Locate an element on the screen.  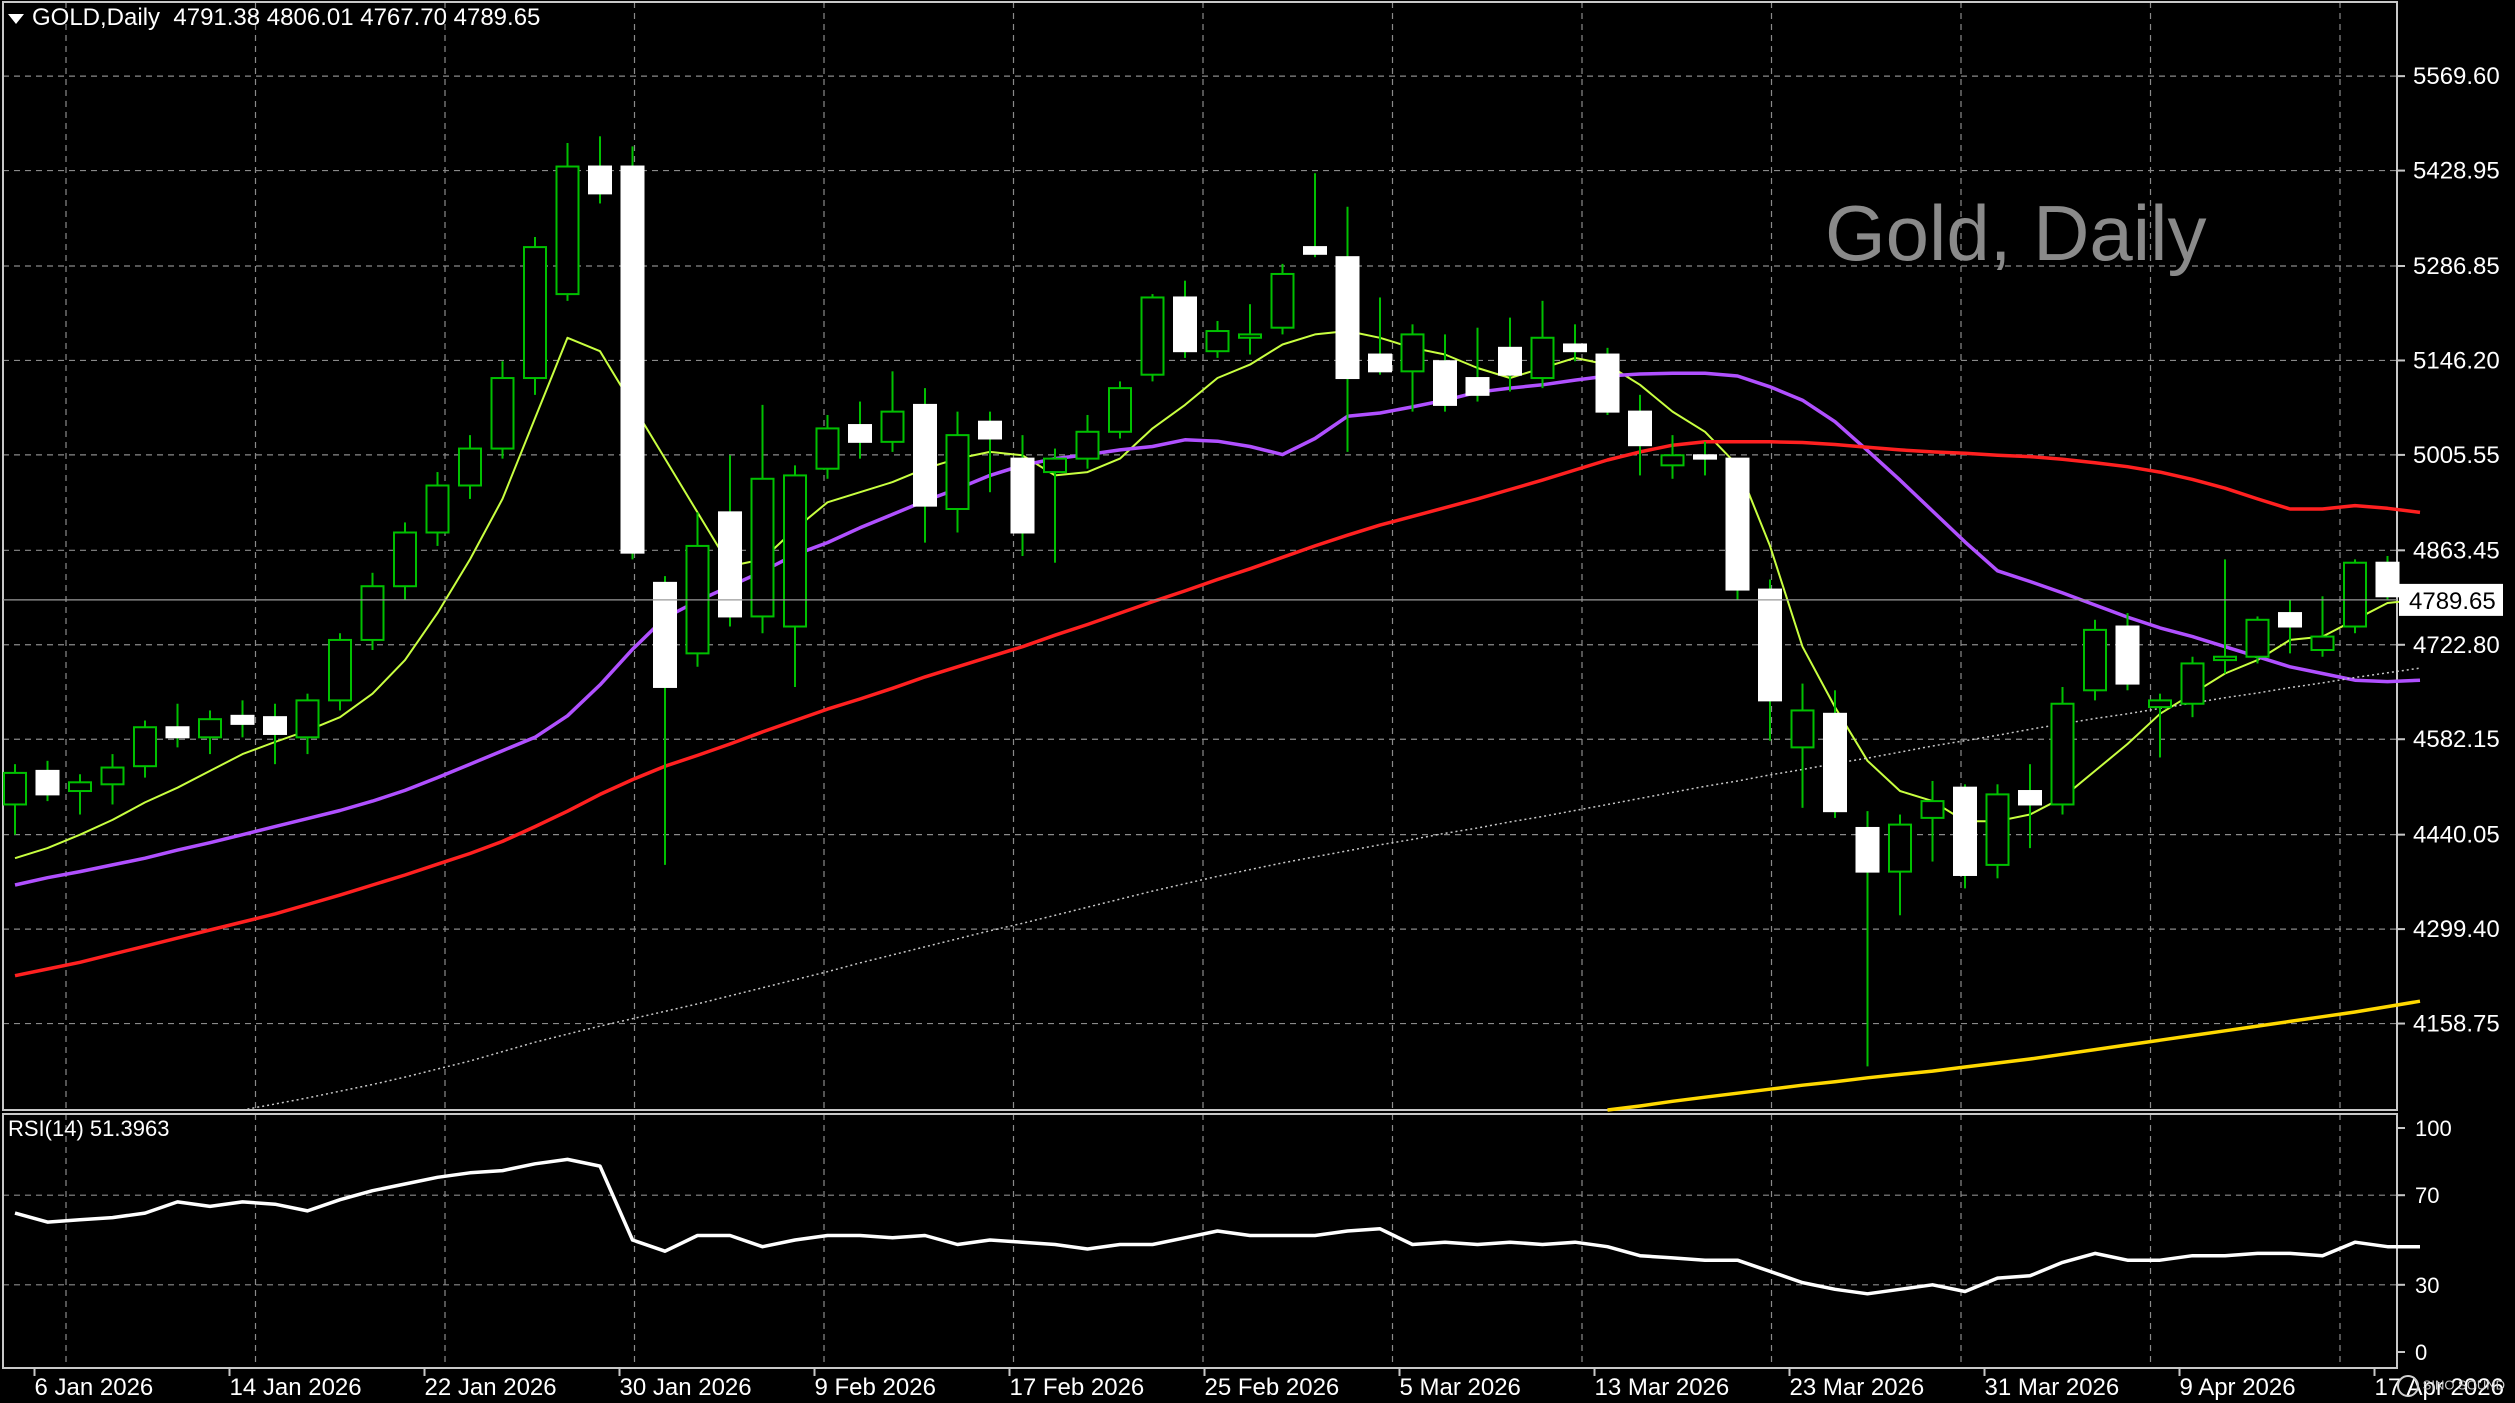
price-tick-label: 4158.75 is located at coordinates (2456, 1024).